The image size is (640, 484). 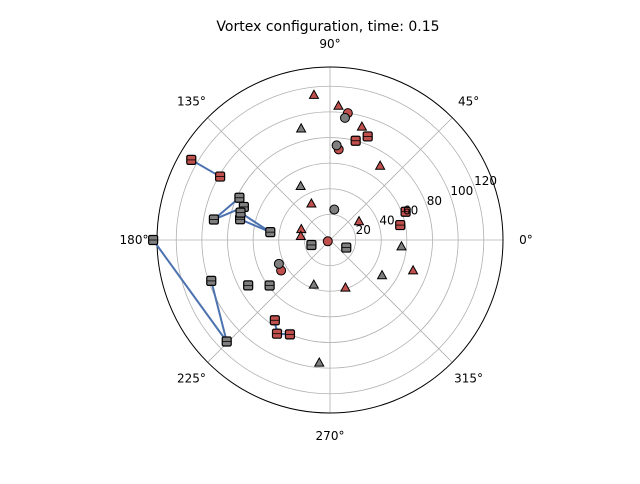 What do you see at coordinates (468, 379) in the screenshot?
I see `theta-tick-label: 315°` at bounding box center [468, 379].